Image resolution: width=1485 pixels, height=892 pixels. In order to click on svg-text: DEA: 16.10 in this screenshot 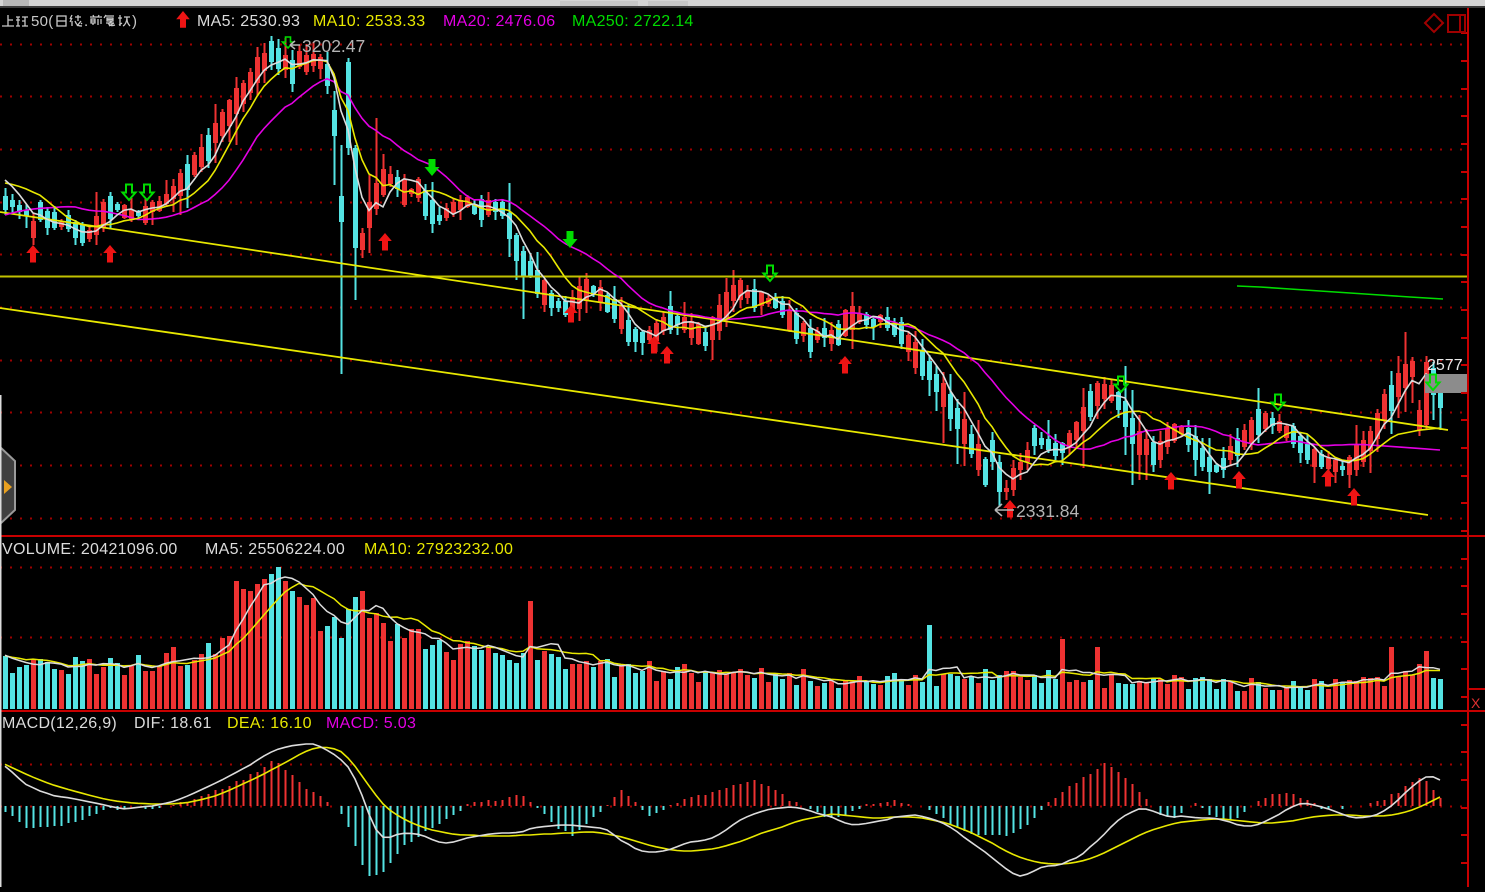, I will do `click(269, 723)`.